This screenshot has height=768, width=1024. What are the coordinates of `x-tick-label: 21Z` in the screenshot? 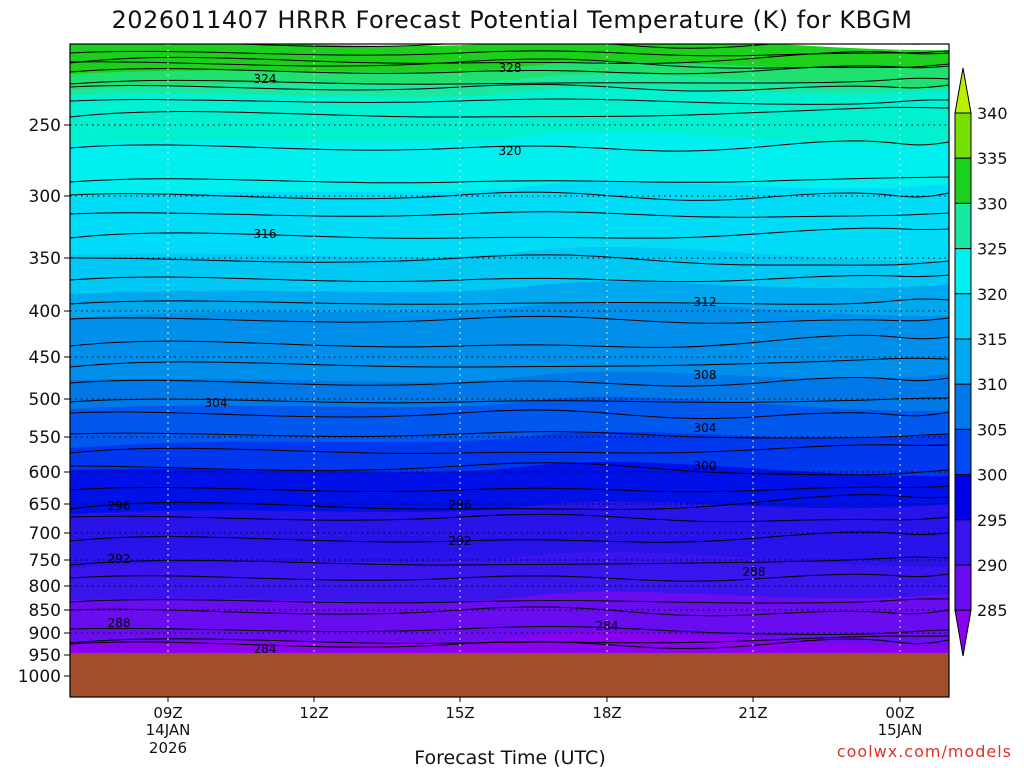 It's located at (752, 713).